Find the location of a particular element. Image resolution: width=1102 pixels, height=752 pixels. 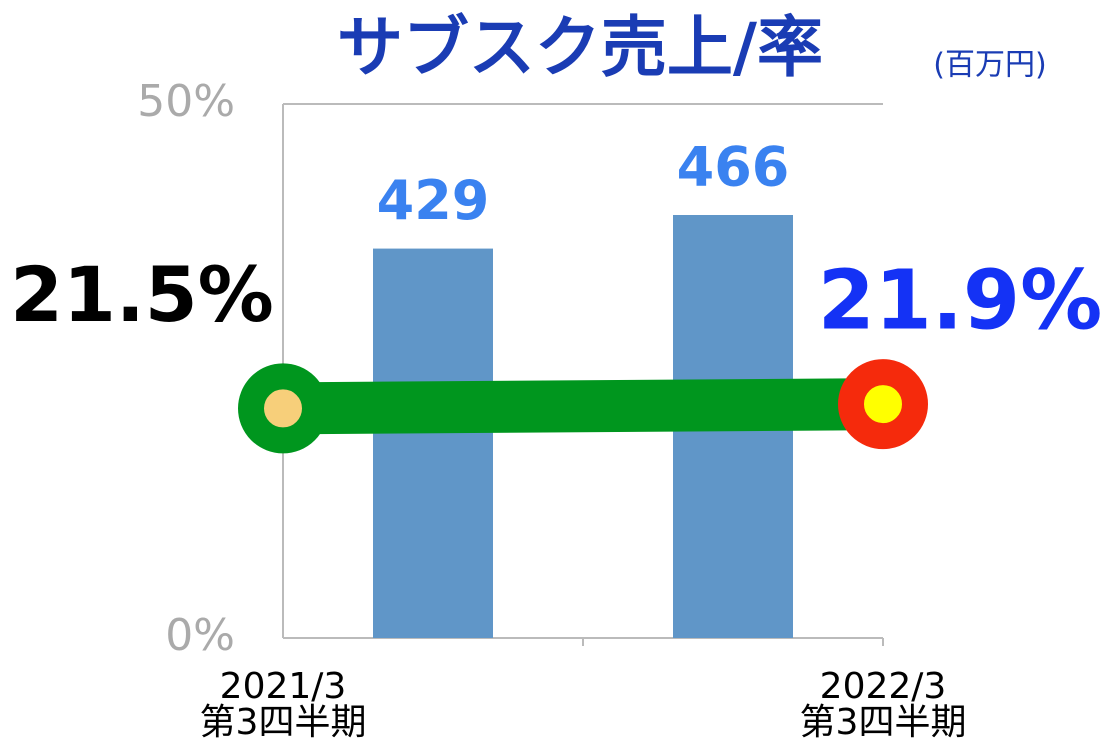

bar-value-label: 466 is located at coordinates (733, 167).